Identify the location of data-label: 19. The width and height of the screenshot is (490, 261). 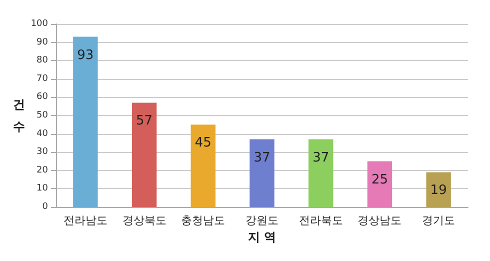
(438, 190).